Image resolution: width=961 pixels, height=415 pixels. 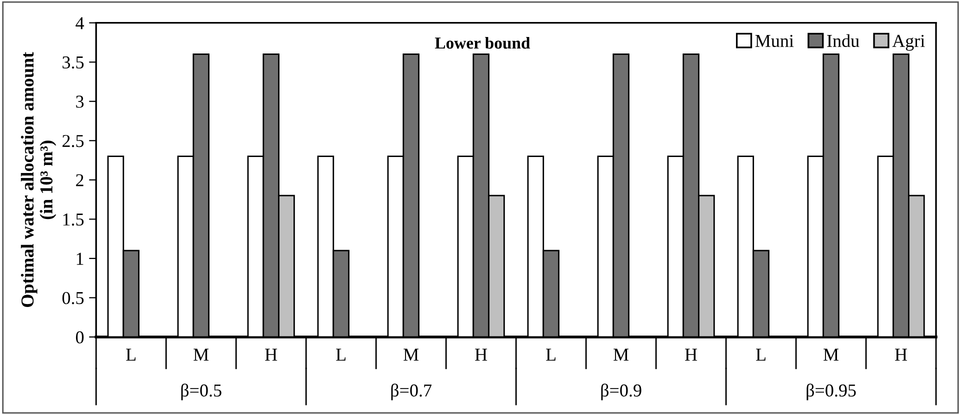 I want to click on legend-label: Agri, so click(x=908, y=42).